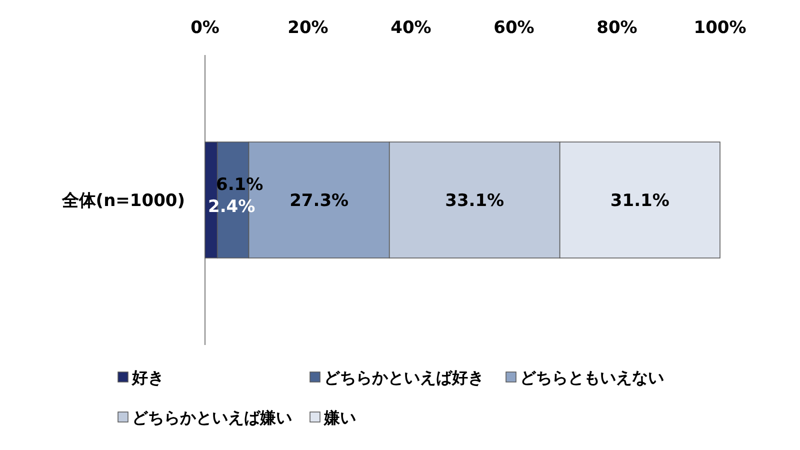  Describe the element at coordinates (474, 201) in the screenshot. I see `data-label: 33.1%` at that location.